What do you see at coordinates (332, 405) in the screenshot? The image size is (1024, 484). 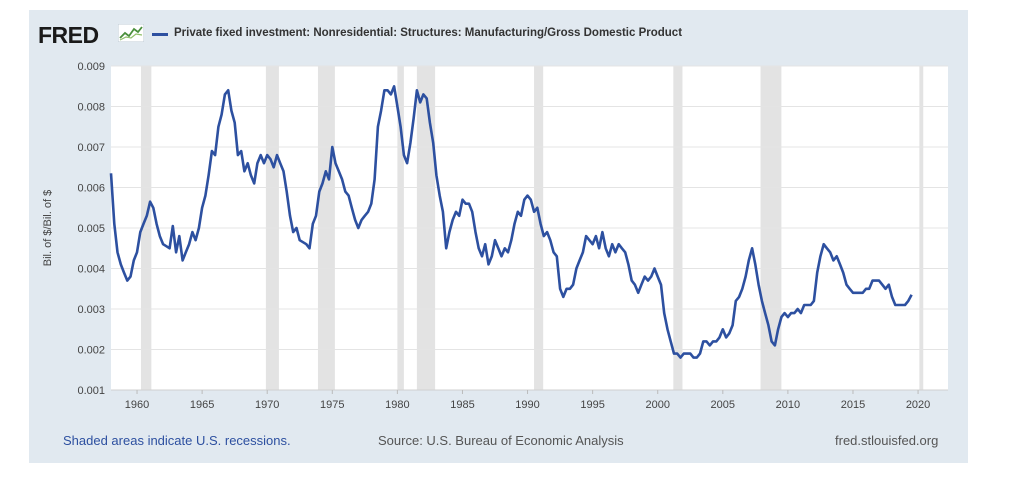 I see `x-tick-label: 1975` at bounding box center [332, 405].